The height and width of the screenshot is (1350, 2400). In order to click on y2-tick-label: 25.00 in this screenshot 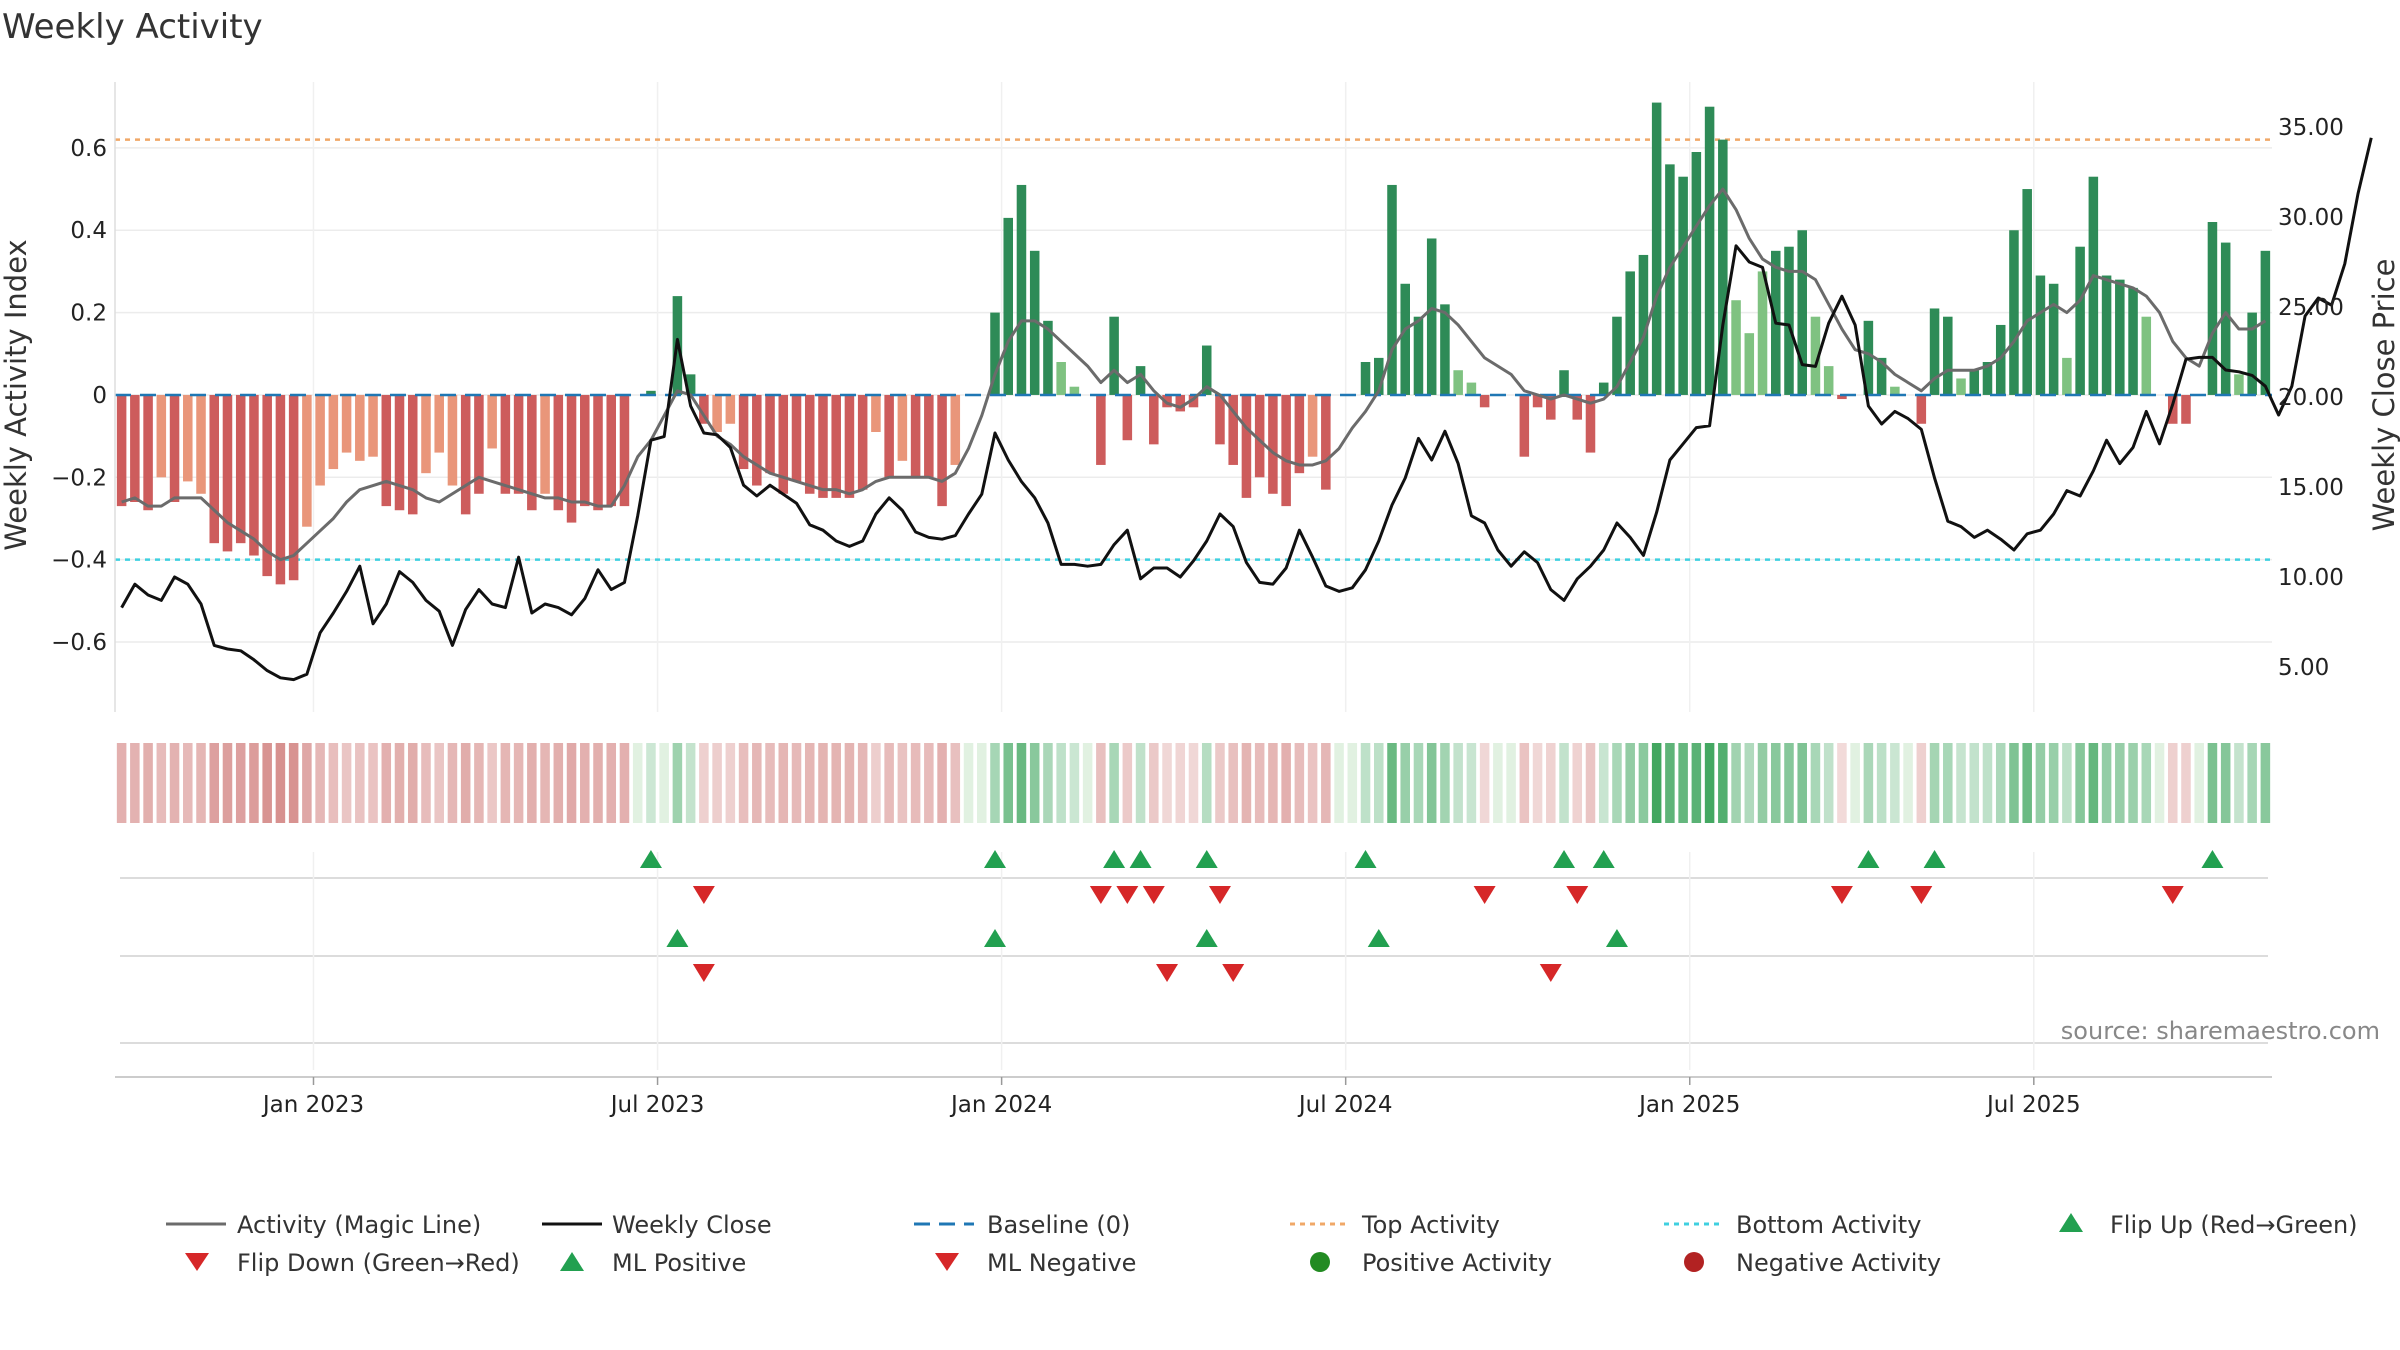, I will do `click(2311, 308)`.